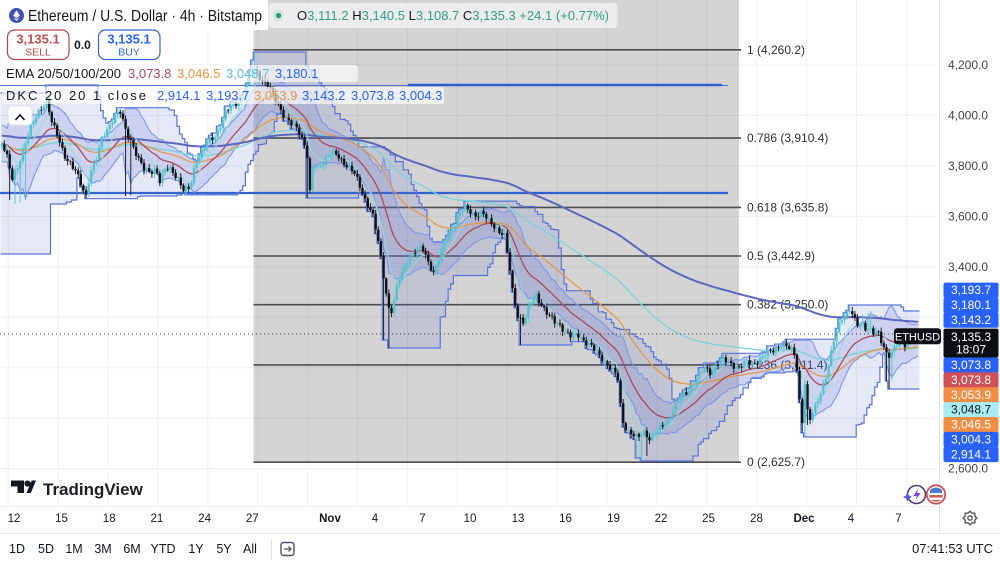 The image size is (1000, 564). Describe the element at coordinates (17, 549) in the screenshot. I see `svg-text: 1D` at that location.